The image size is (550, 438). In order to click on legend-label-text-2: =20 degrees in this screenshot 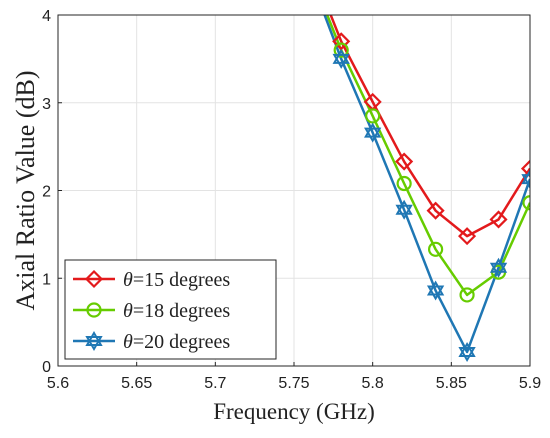, I will do `click(182, 342)`.